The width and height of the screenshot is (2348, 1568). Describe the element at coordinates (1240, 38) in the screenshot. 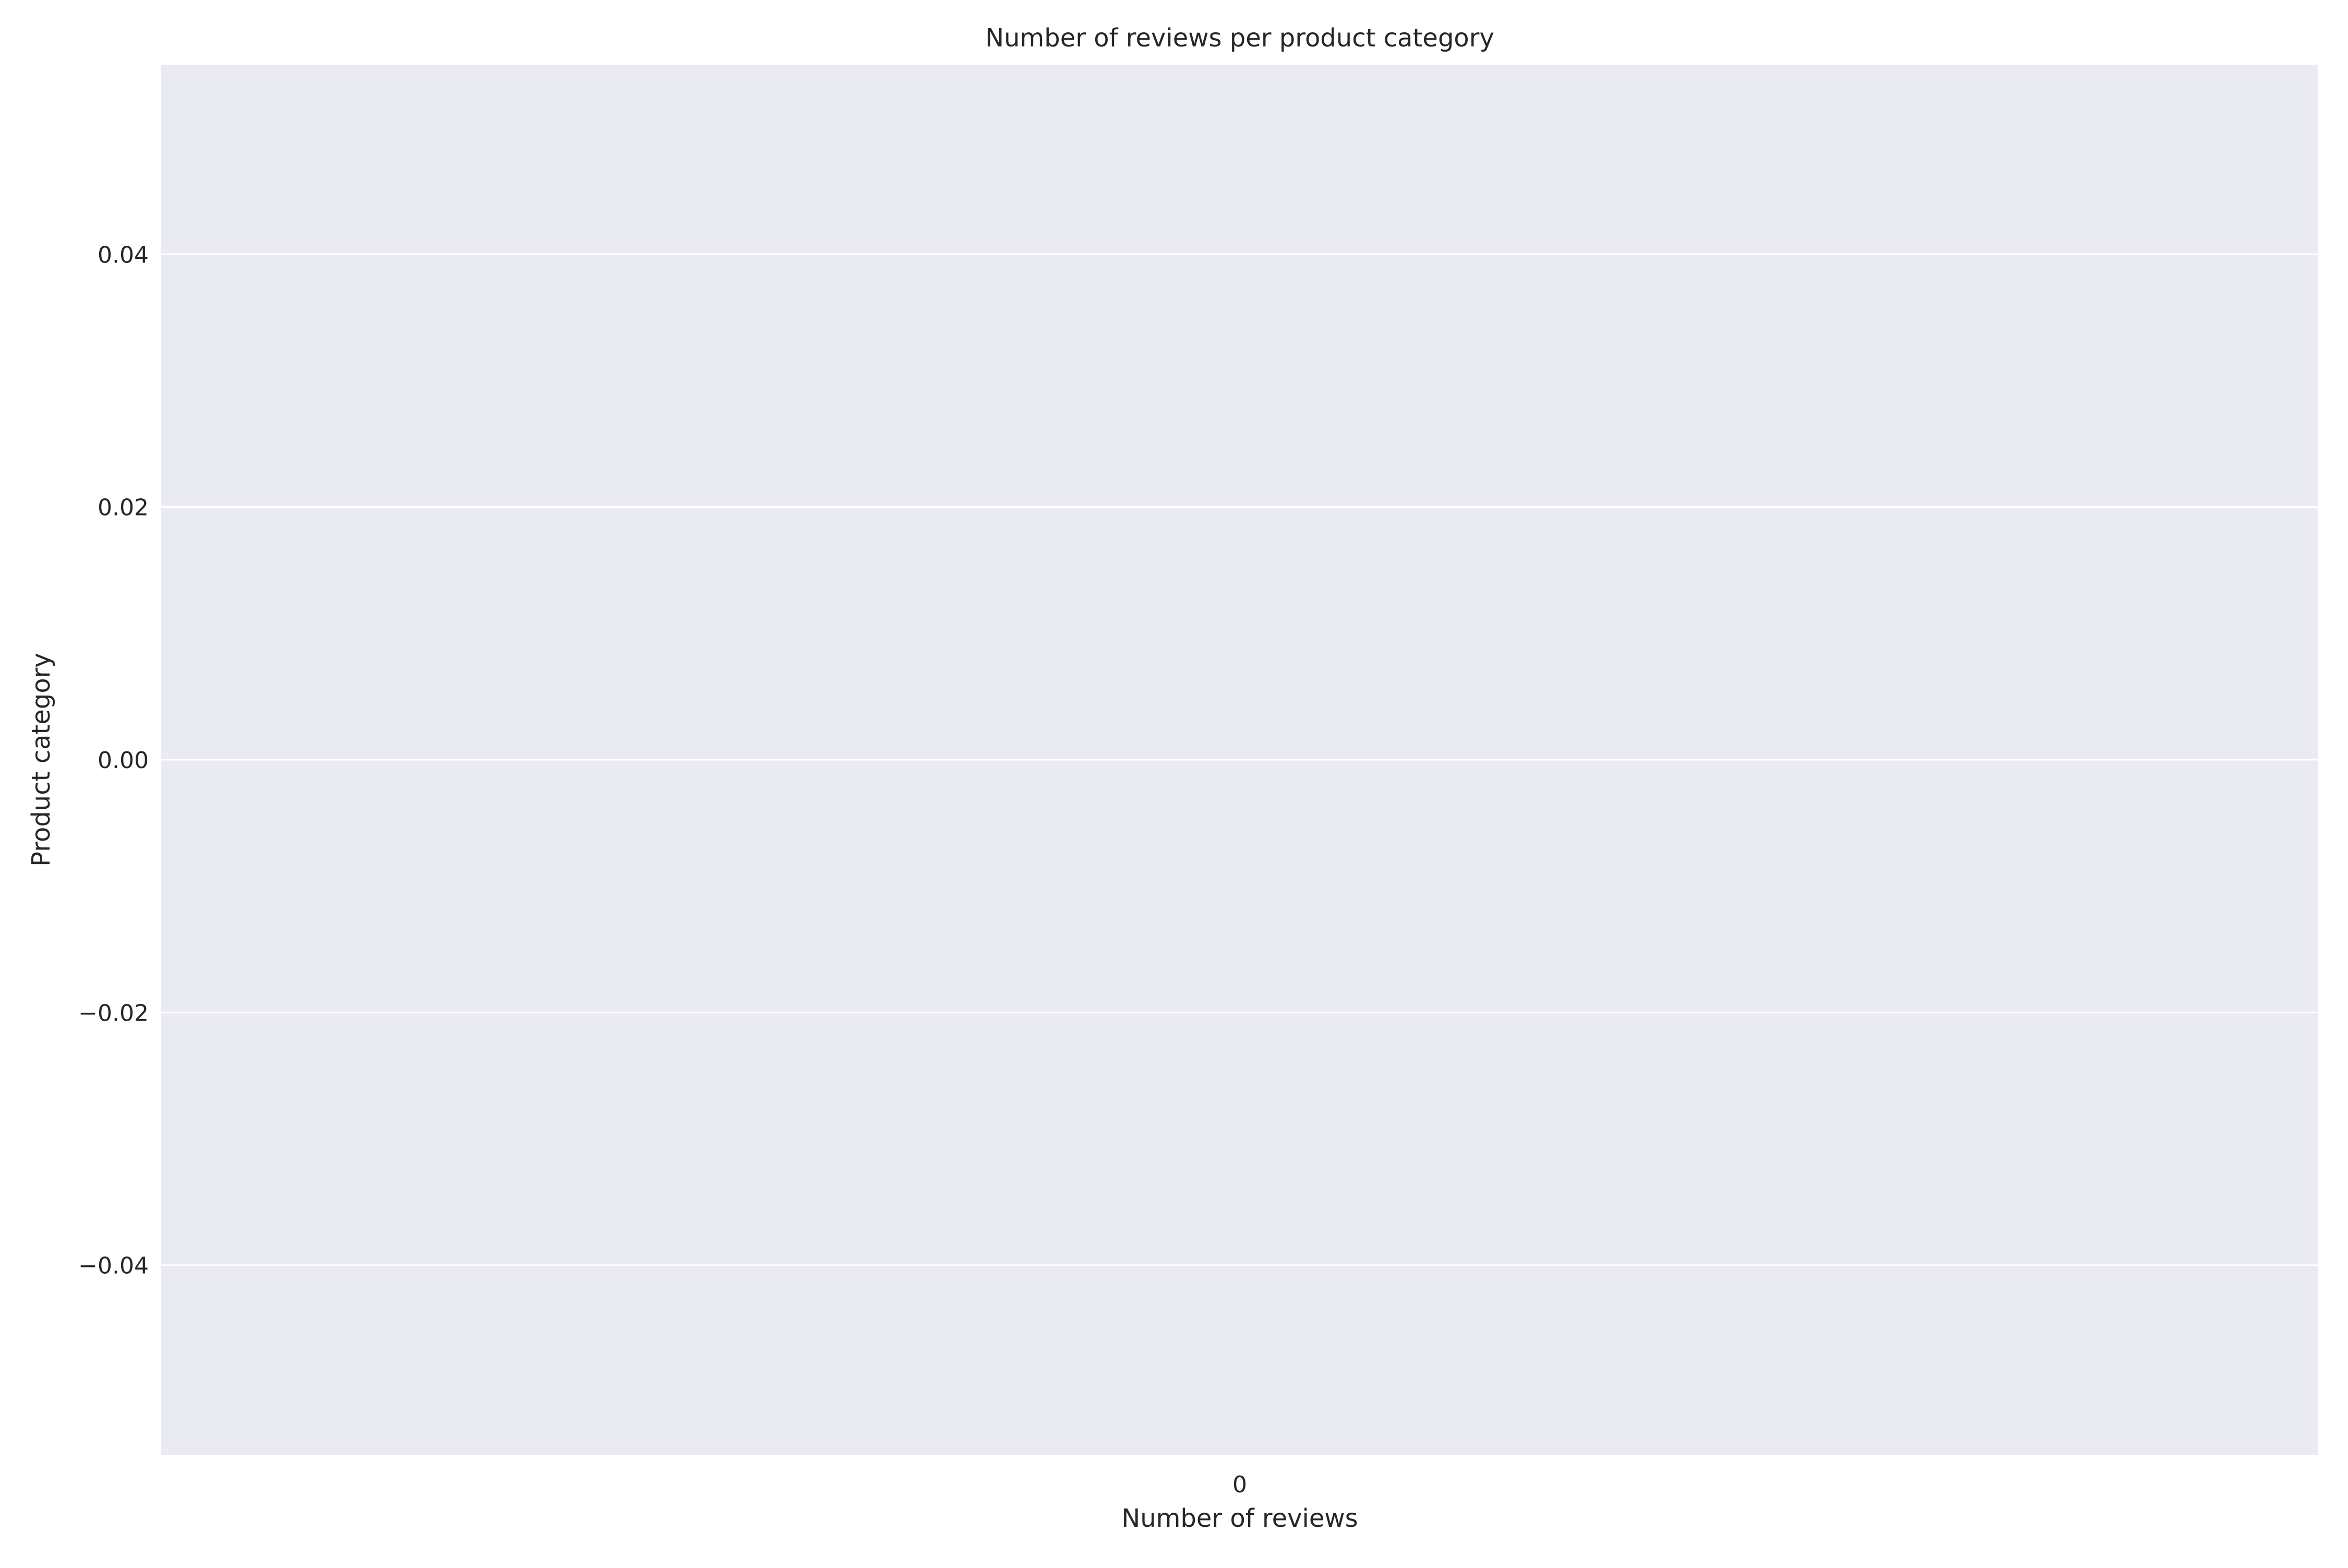

I see `chart-title: Number of reviews per product category` at that location.